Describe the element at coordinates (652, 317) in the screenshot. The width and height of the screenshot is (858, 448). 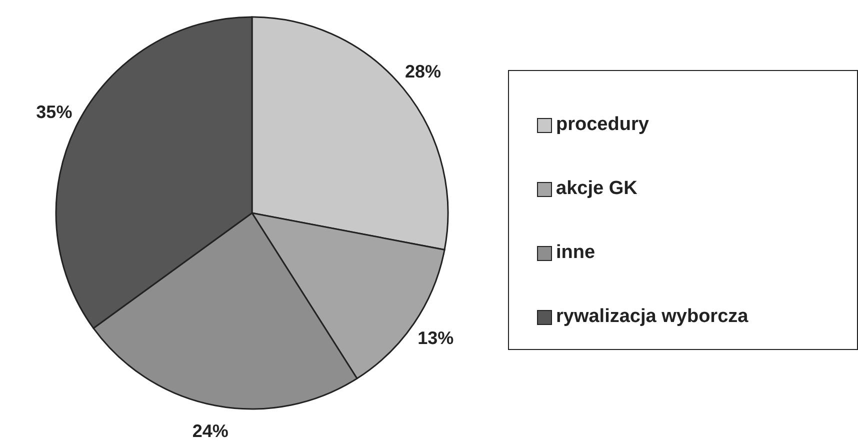
I see `legend-label: rywalizacja wyborcza` at that location.